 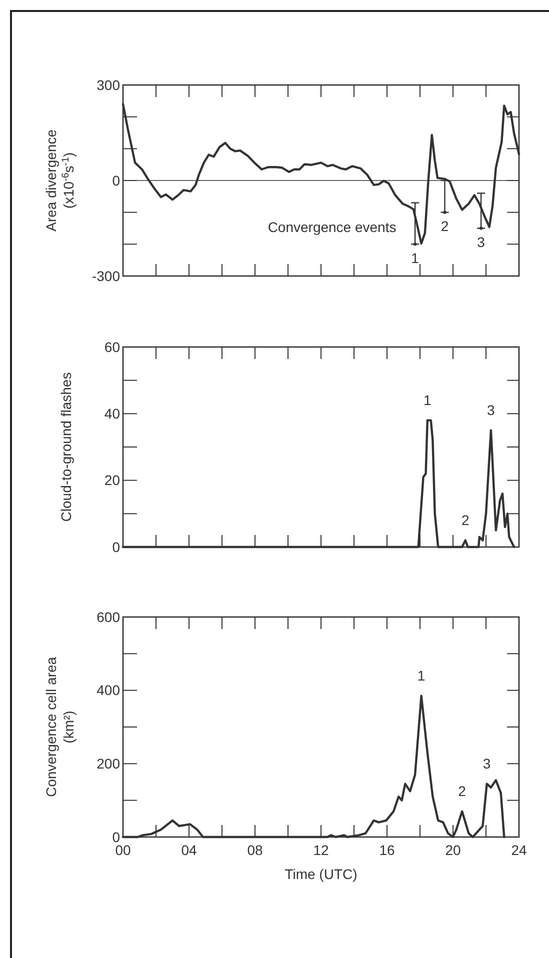 What do you see at coordinates (108, 690) in the screenshot?
I see `y-tick-label: 400` at bounding box center [108, 690].